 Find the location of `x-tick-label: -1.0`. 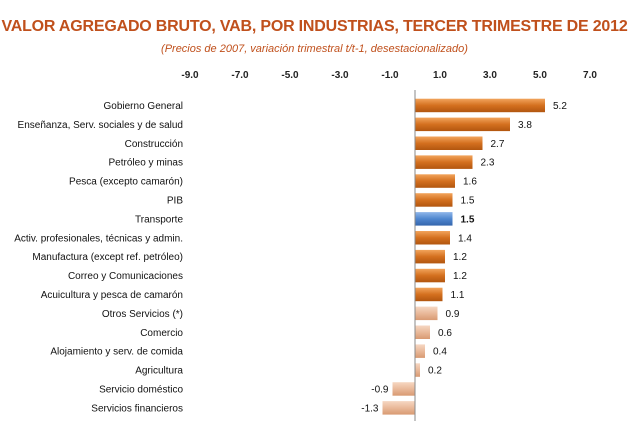

x-tick-label: -1.0 is located at coordinates (390, 75).